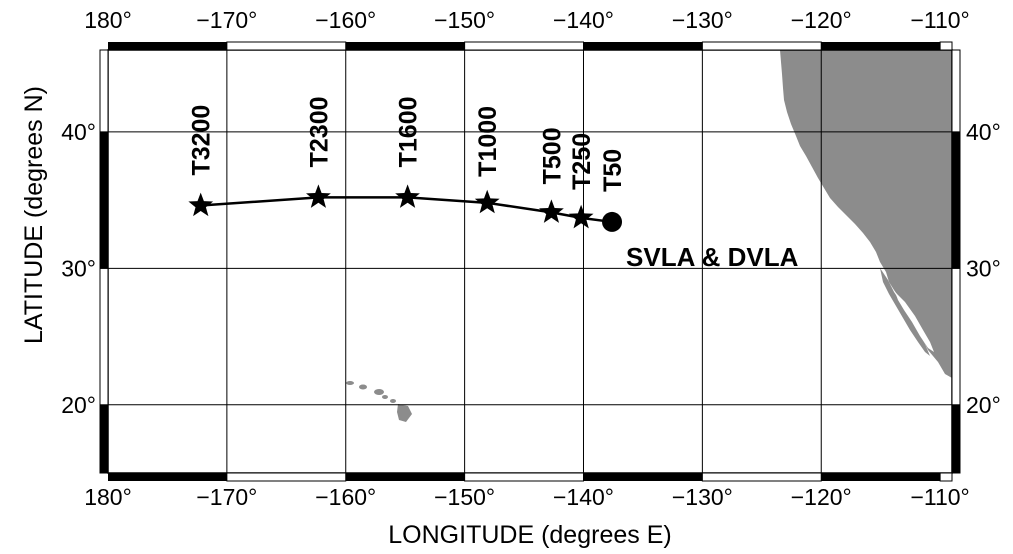 Image resolution: width=1013 pixels, height=554 pixels. Describe the element at coordinates (983, 132) in the screenshot. I see `y-tick-label-right: 40°` at that location.